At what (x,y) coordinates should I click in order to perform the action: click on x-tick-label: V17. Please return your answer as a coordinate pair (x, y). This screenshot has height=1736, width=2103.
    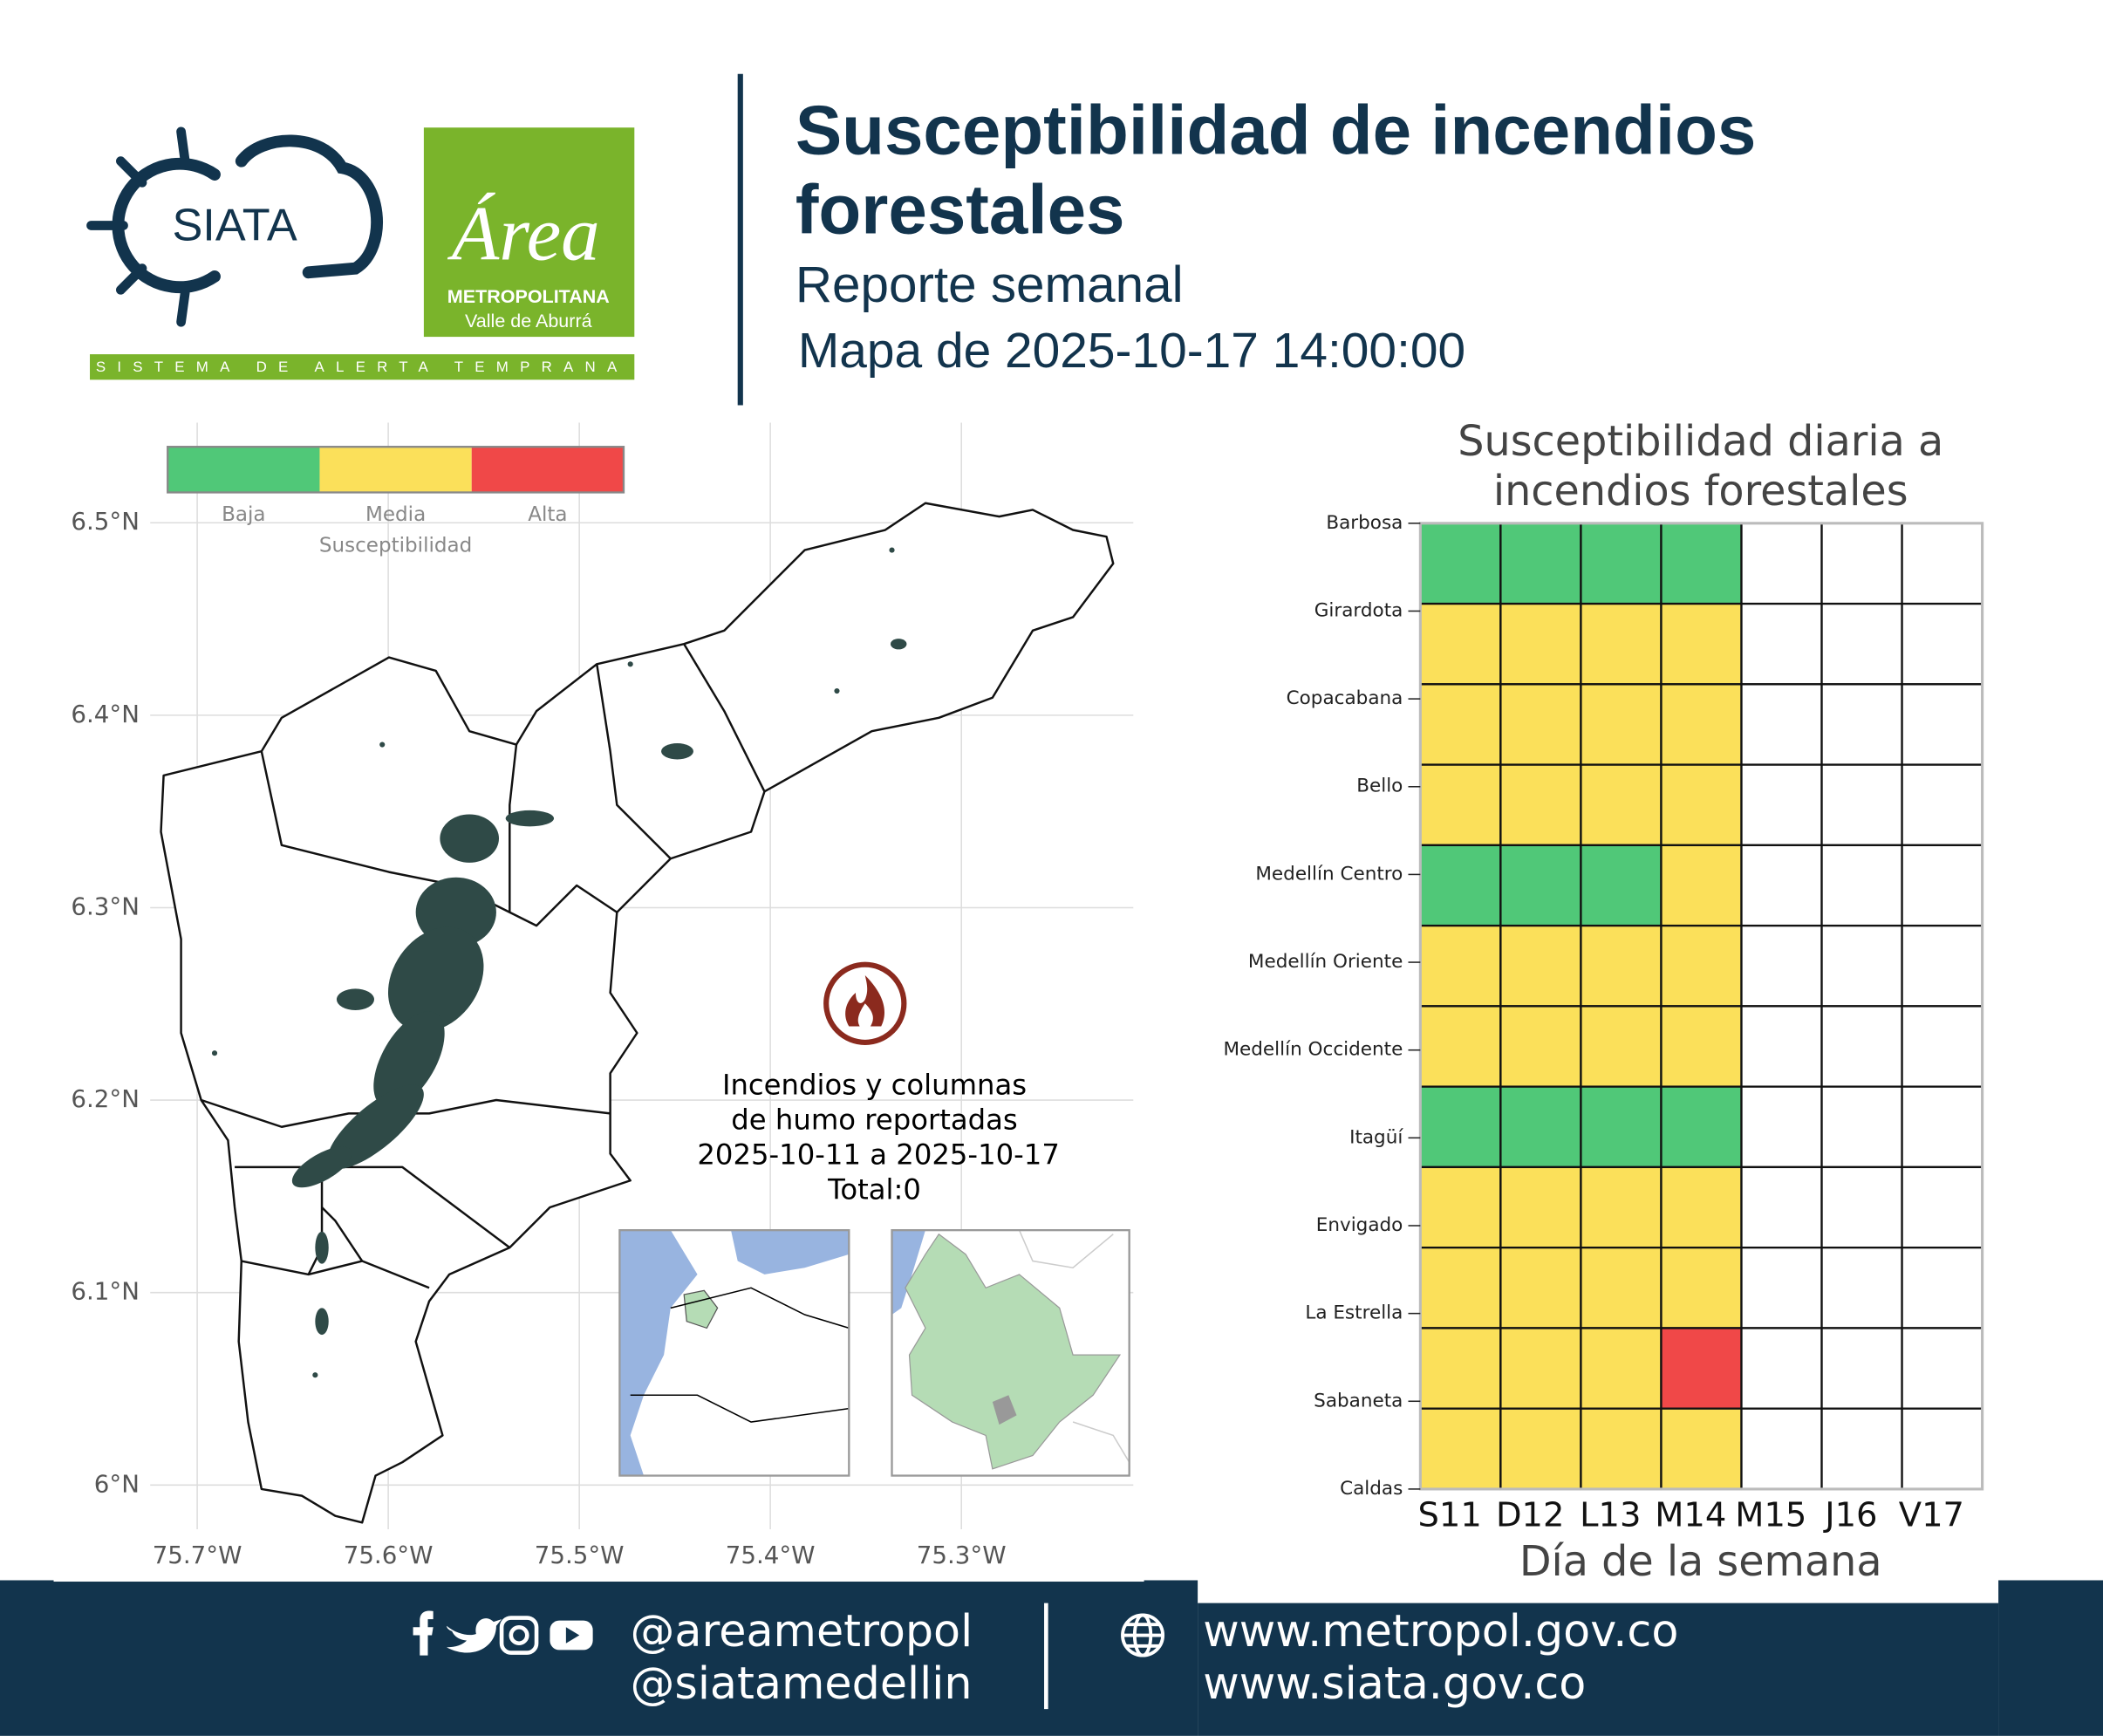
    Looking at the image, I should click on (1931, 1515).